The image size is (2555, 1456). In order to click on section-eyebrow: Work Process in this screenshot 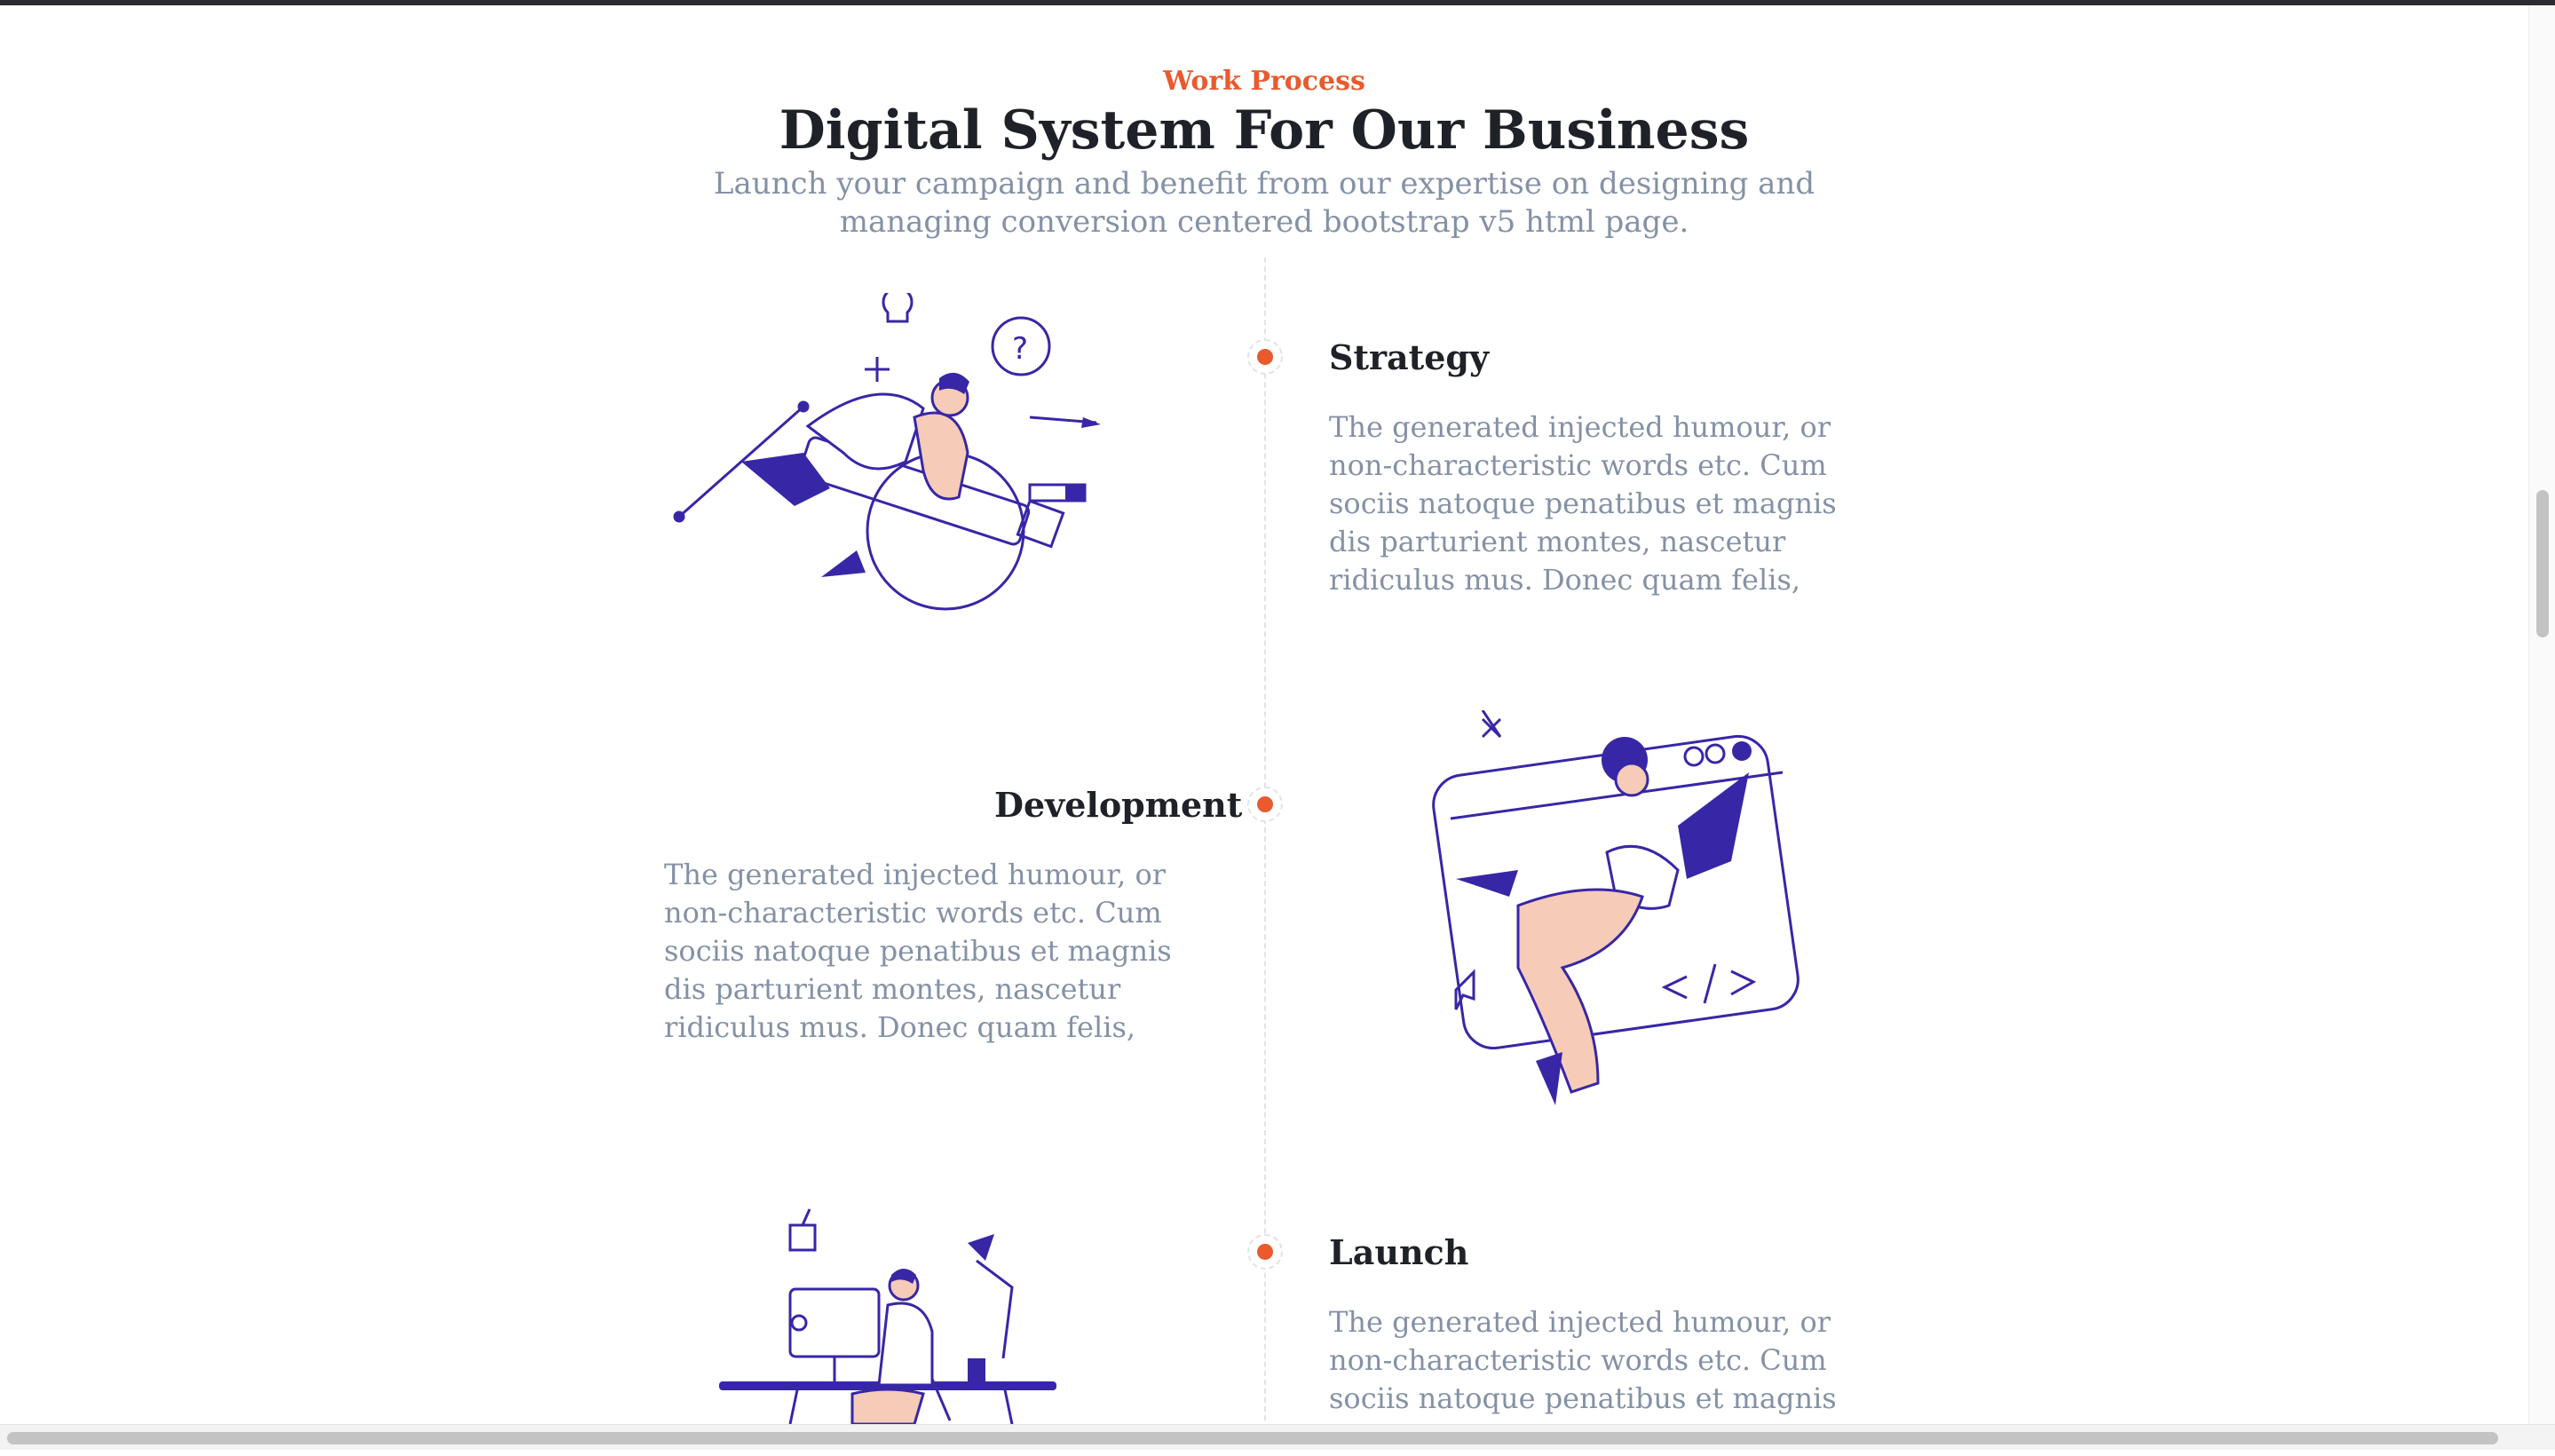, I will do `click(1264, 81)`.